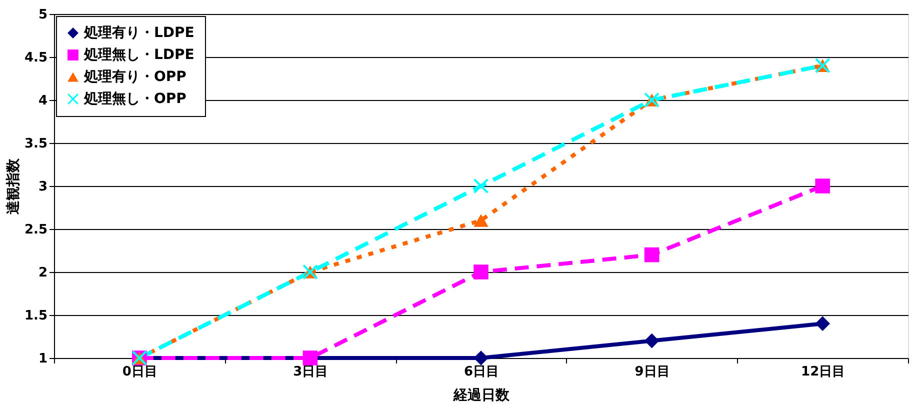 The image size is (914, 407). Describe the element at coordinates (13, 187) in the screenshot. I see `y-axis-title: 達観指数` at that location.